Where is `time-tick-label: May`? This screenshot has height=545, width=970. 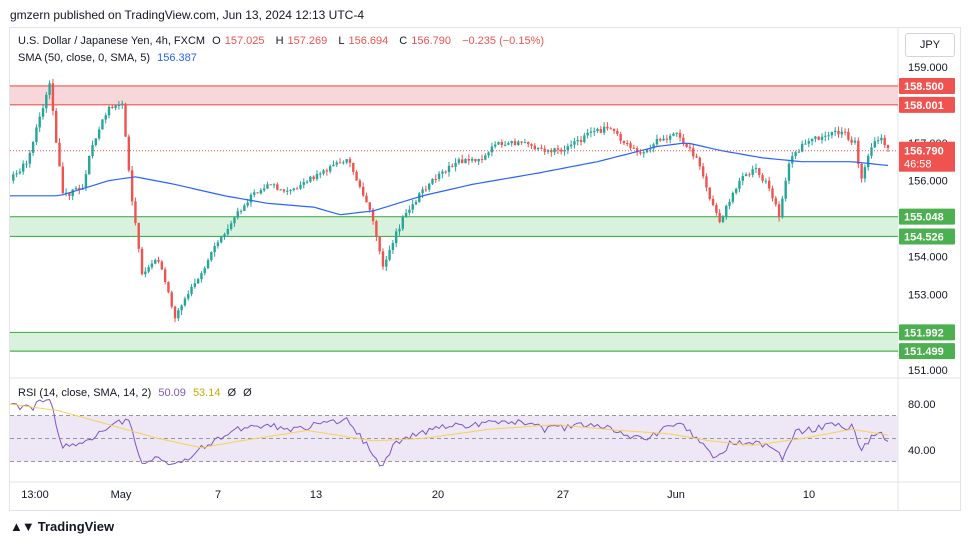 time-tick-label: May is located at coordinates (121, 495).